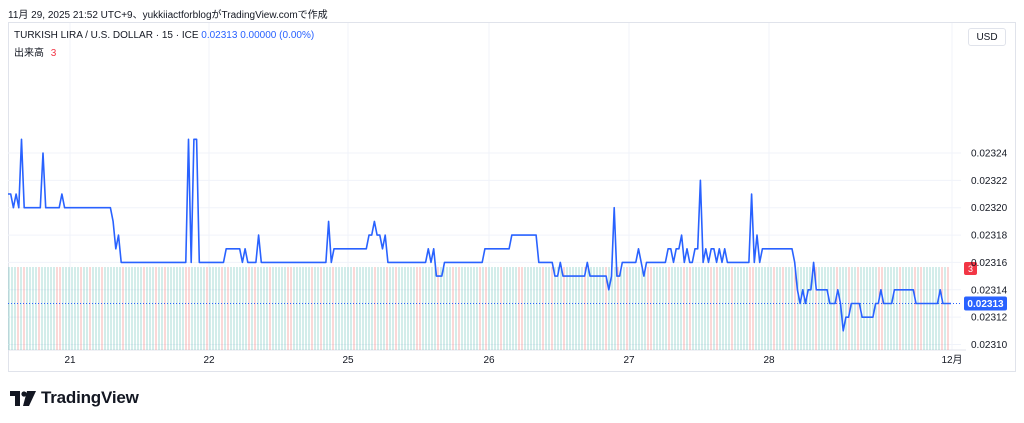  Describe the element at coordinates (629, 360) in the screenshot. I see `x-tick-label: 27` at that location.